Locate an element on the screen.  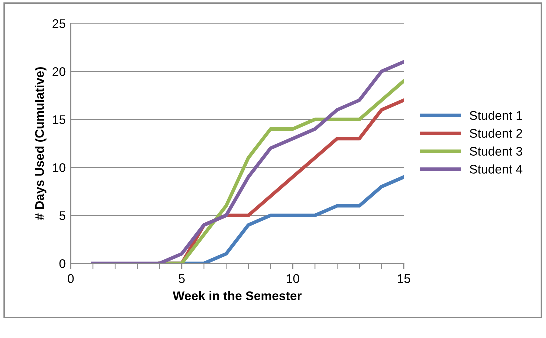
y-tick-label: 15 is located at coordinates (59, 120).